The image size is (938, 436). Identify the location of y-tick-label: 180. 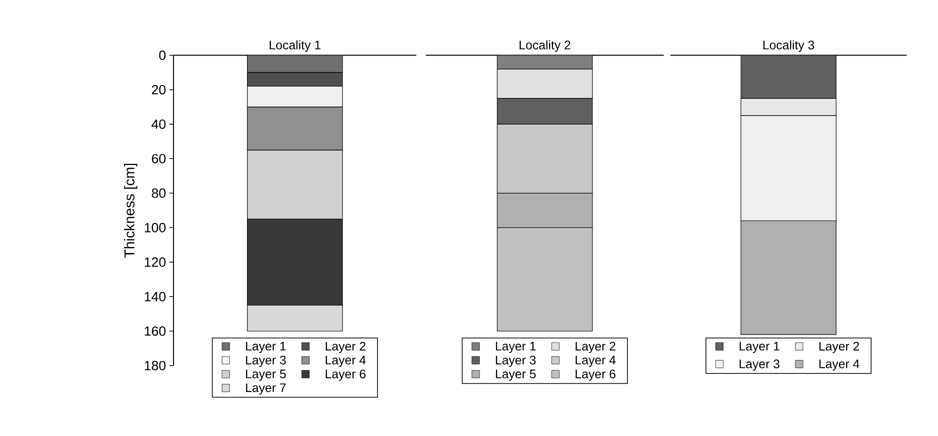
(155, 365).